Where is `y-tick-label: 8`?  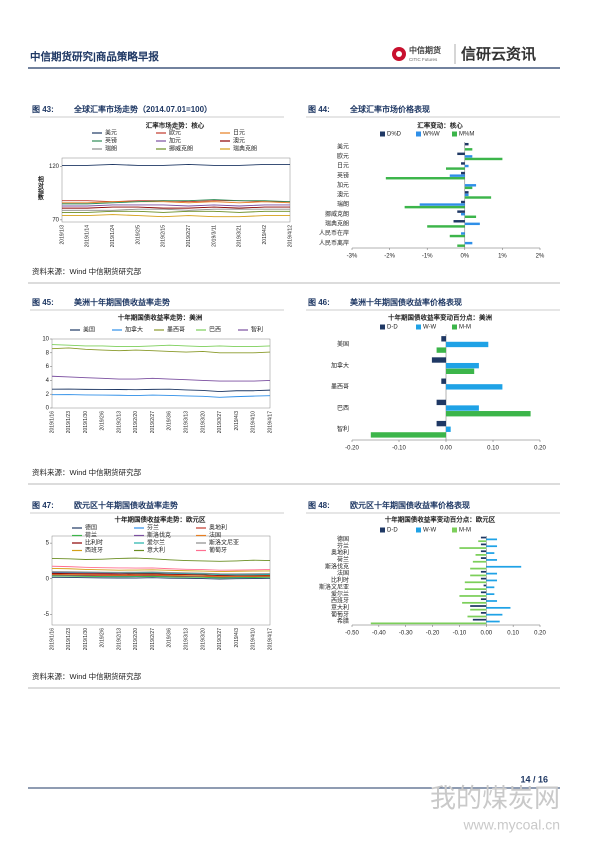 y-tick-label: 8 is located at coordinates (48, 353).